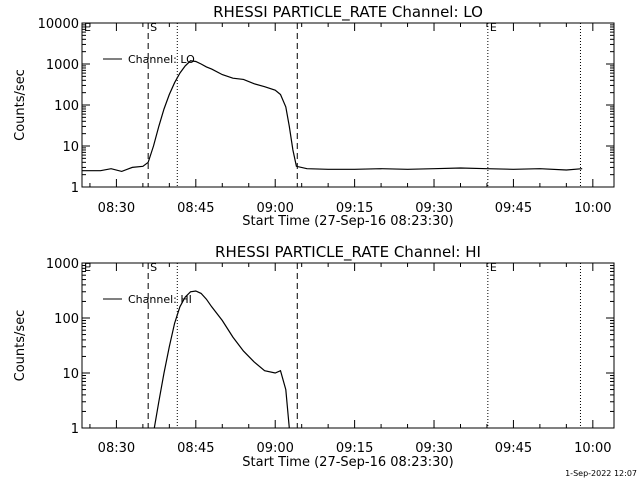 The height and width of the screenshot is (480, 640). I want to click on data-series-line, so click(221, 359).